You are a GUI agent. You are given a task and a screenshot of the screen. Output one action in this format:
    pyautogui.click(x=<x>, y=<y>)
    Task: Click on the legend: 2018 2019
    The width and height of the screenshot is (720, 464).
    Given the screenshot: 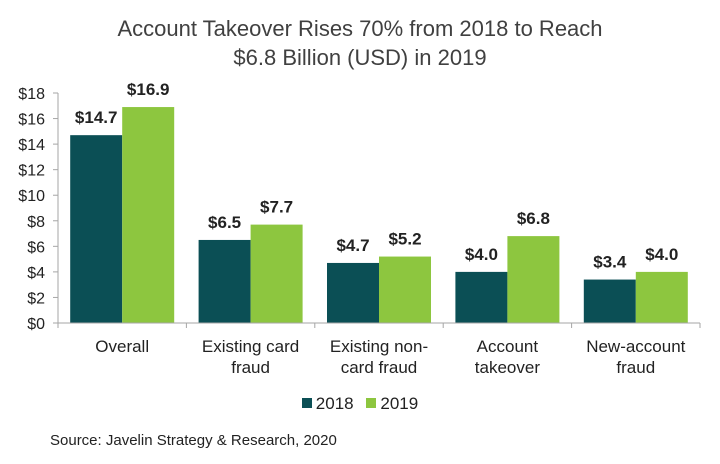 What is the action you would take?
    pyautogui.click(x=360, y=404)
    